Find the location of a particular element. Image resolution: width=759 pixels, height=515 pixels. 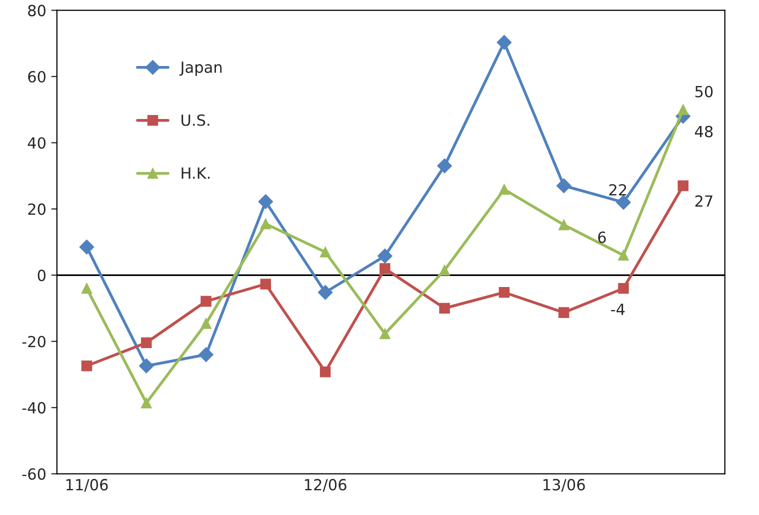

y-tick-label: -60 is located at coordinates (34, 474).